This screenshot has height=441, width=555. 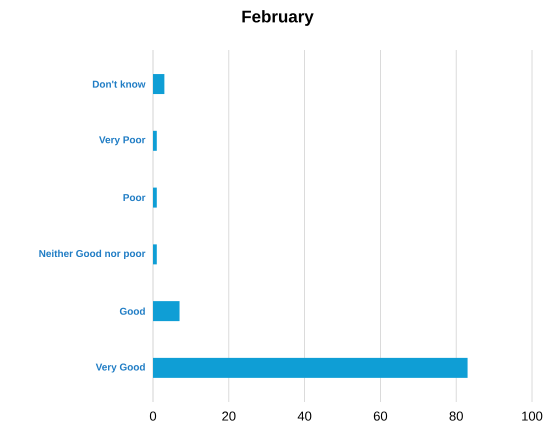 I want to click on x-tick-label: 0, so click(x=153, y=416).